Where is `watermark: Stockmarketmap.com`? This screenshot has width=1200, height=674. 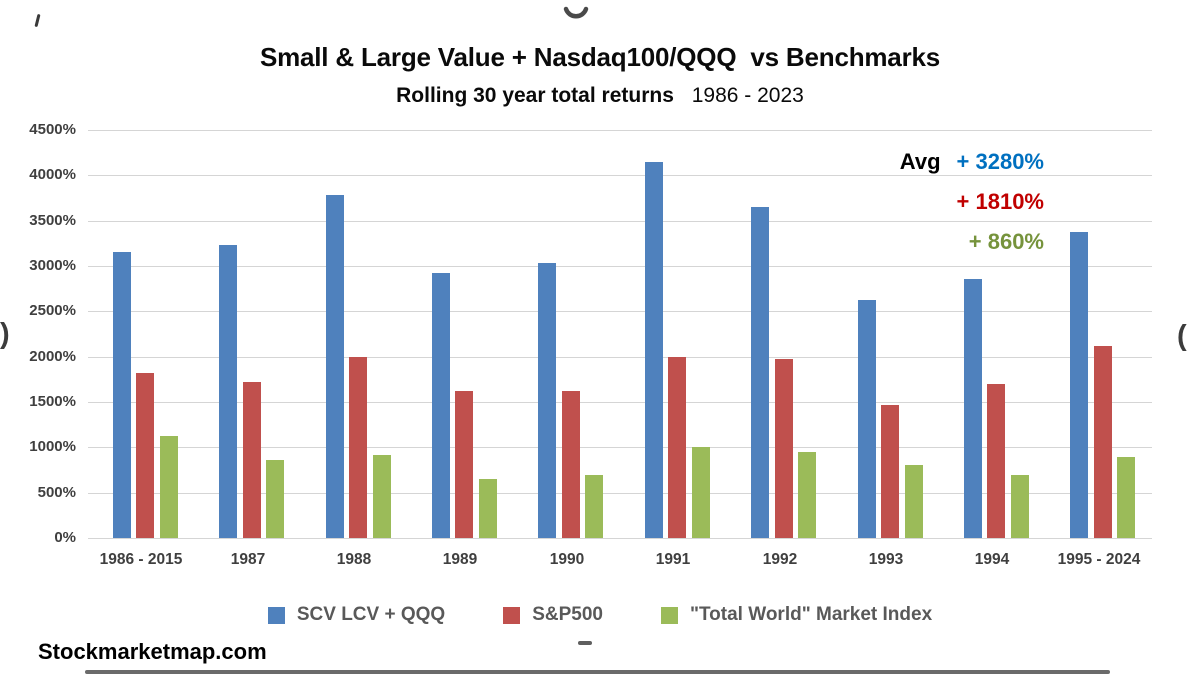 watermark: Stockmarketmap.com is located at coordinates (152, 651).